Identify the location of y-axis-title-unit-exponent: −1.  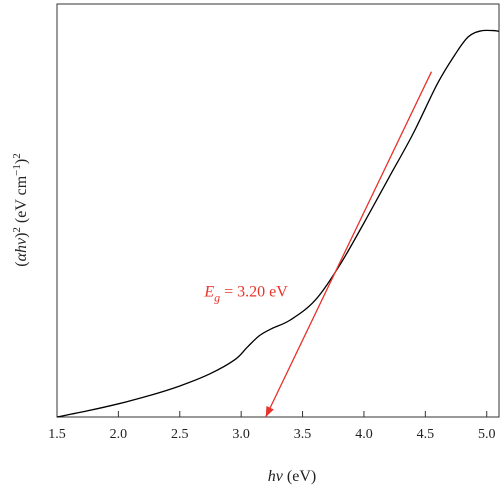
(17, 170).